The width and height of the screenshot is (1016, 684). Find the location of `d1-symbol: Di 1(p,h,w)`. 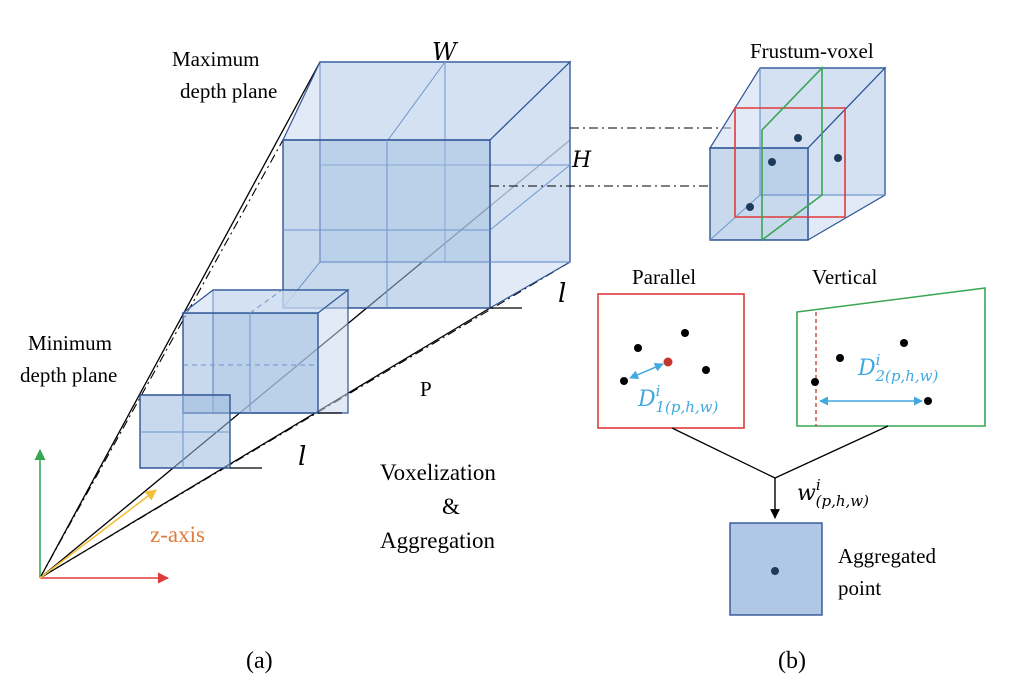

d1-symbol: Di 1(p,h,w) is located at coordinates (677, 399).